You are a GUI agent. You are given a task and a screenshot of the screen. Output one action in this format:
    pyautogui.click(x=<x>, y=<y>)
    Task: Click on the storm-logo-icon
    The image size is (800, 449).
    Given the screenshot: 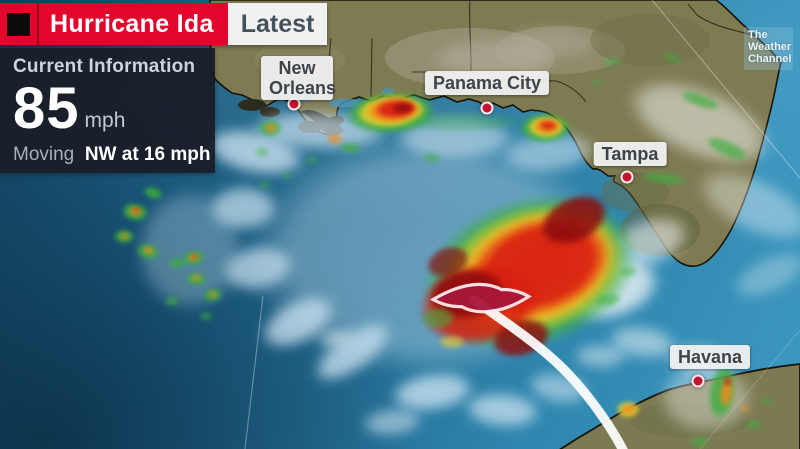 What is the action you would take?
    pyautogui.click(x=18, y=24)
    